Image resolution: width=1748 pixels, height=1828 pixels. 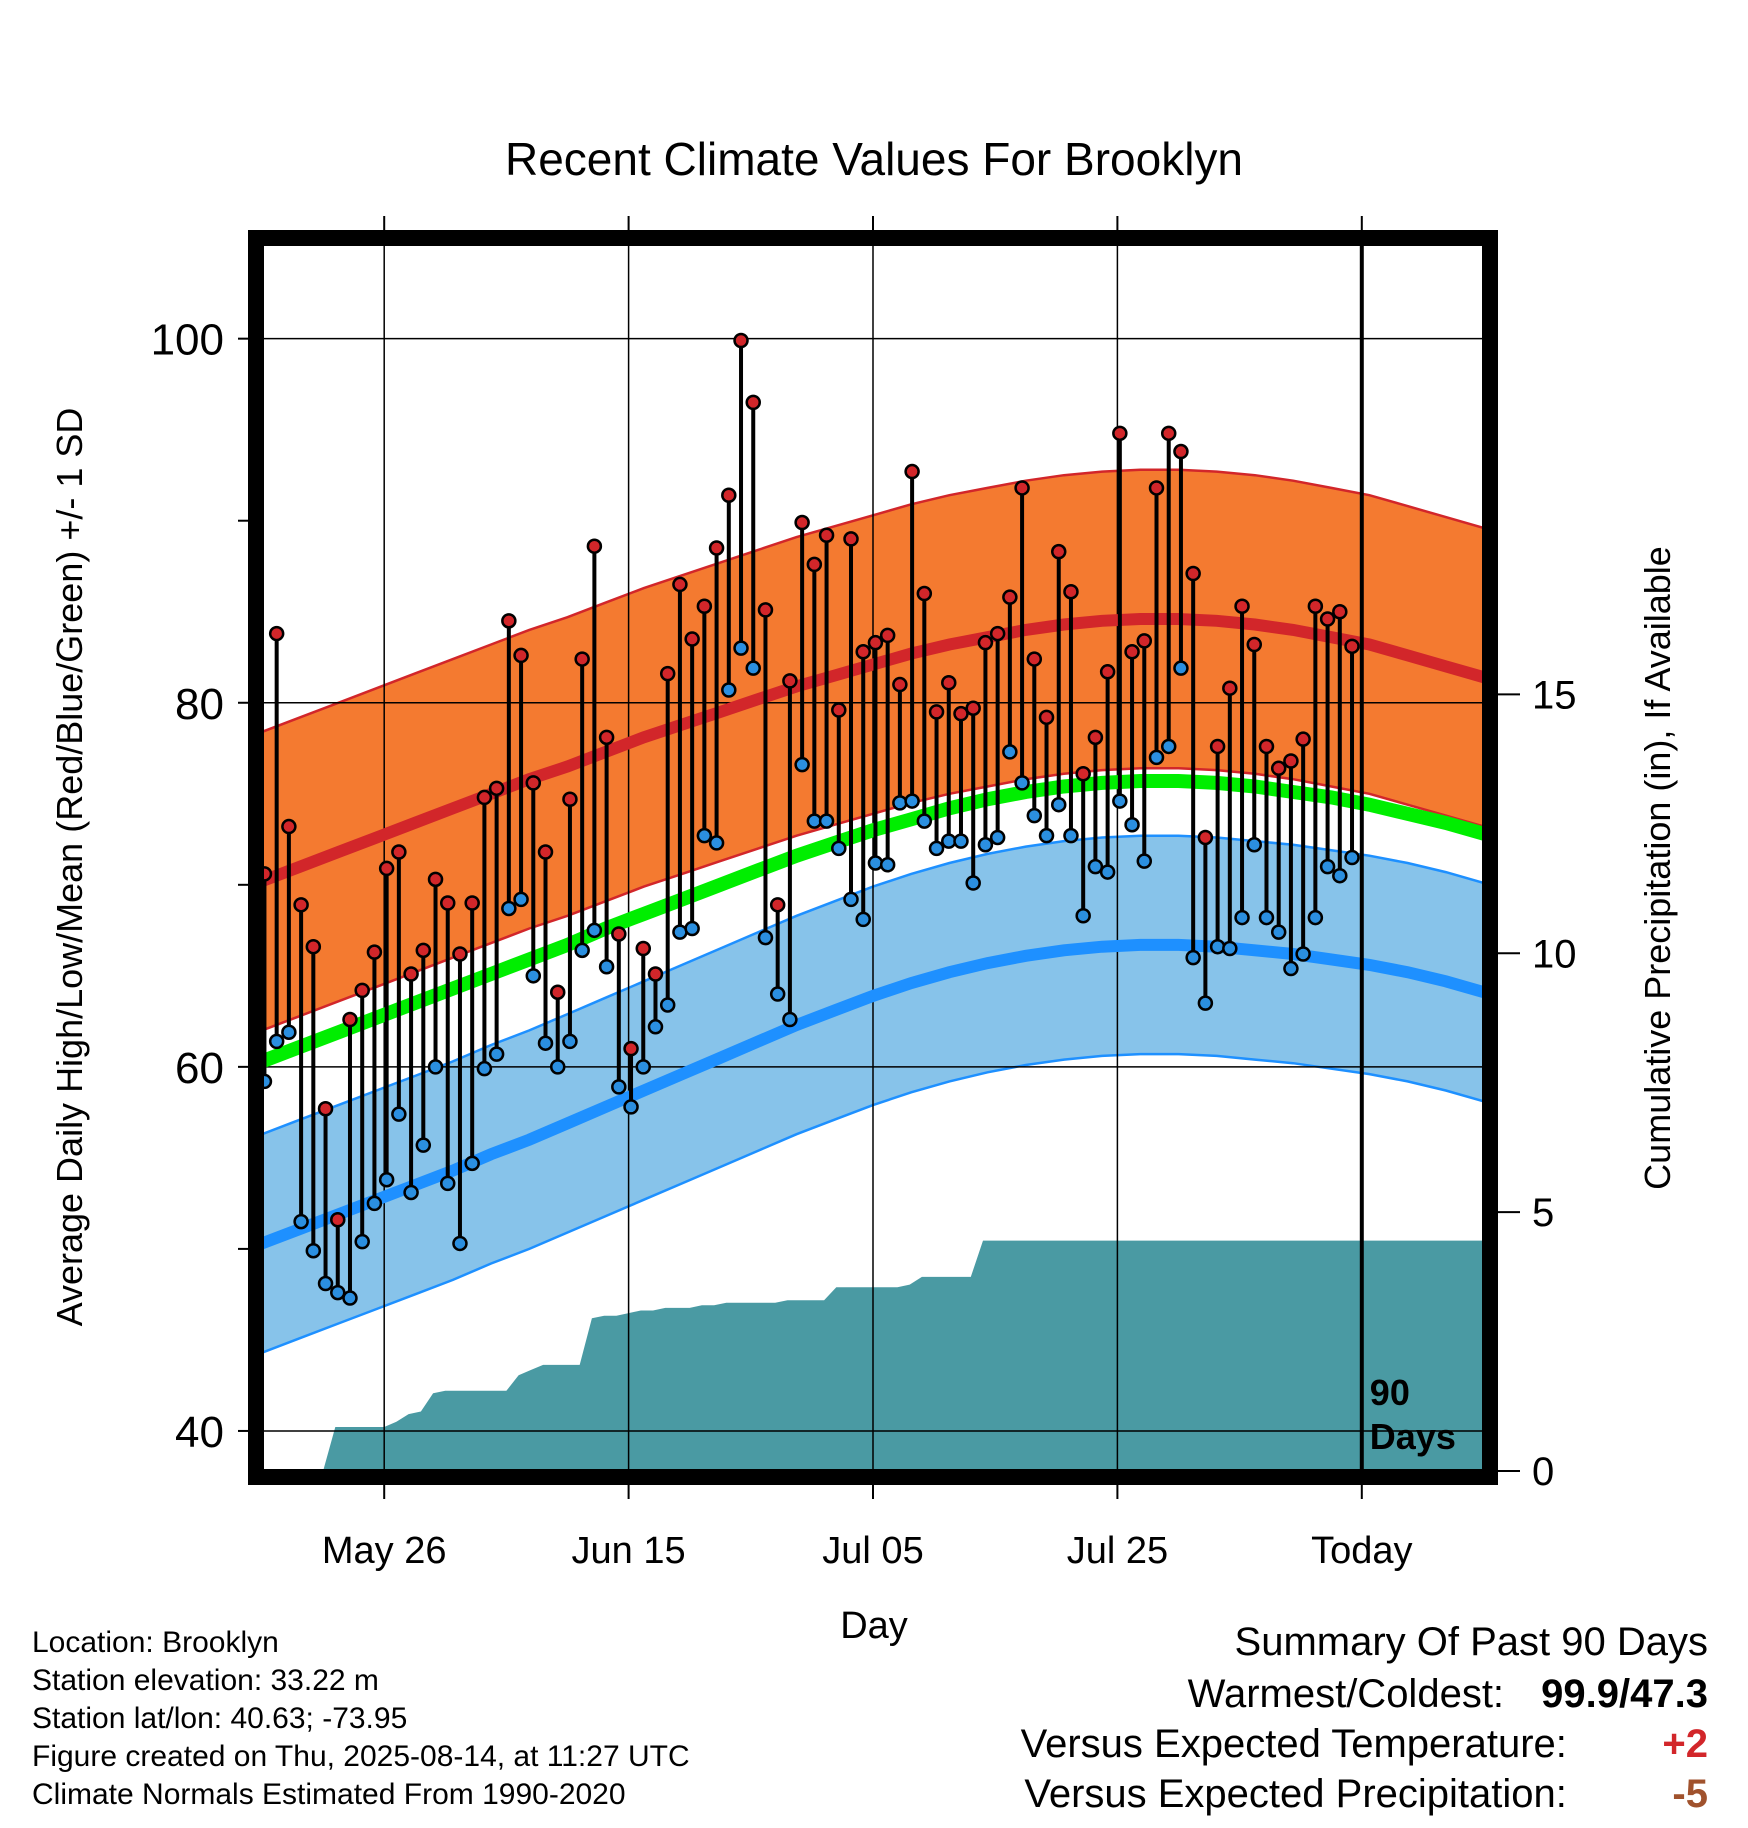 I want to click on summary-title: Summary Of Past 90 Days, so click(x=1471, y=1642).